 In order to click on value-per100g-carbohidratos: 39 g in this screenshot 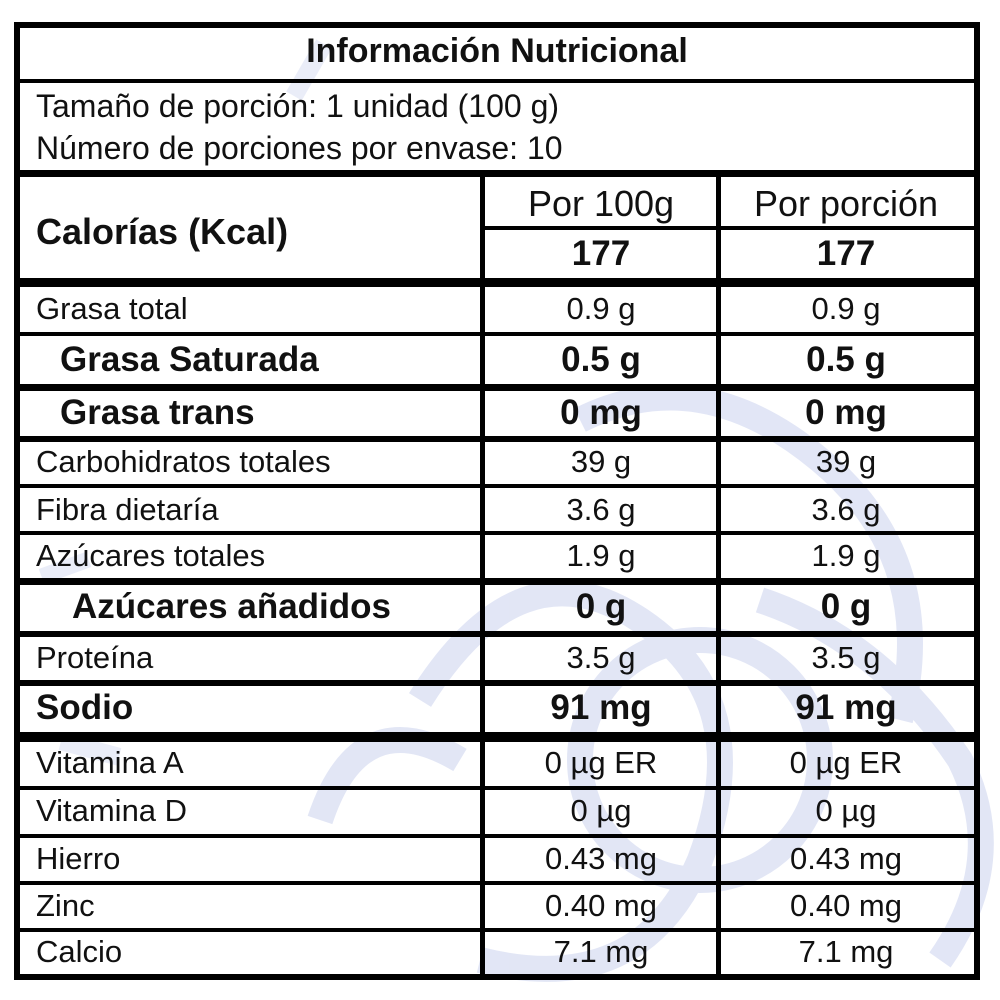, I will do `click(601, 461)`.